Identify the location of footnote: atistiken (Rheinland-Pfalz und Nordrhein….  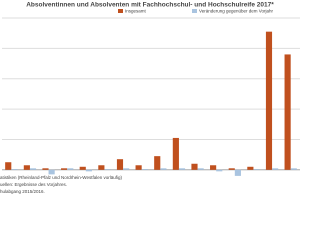
(61, 177).